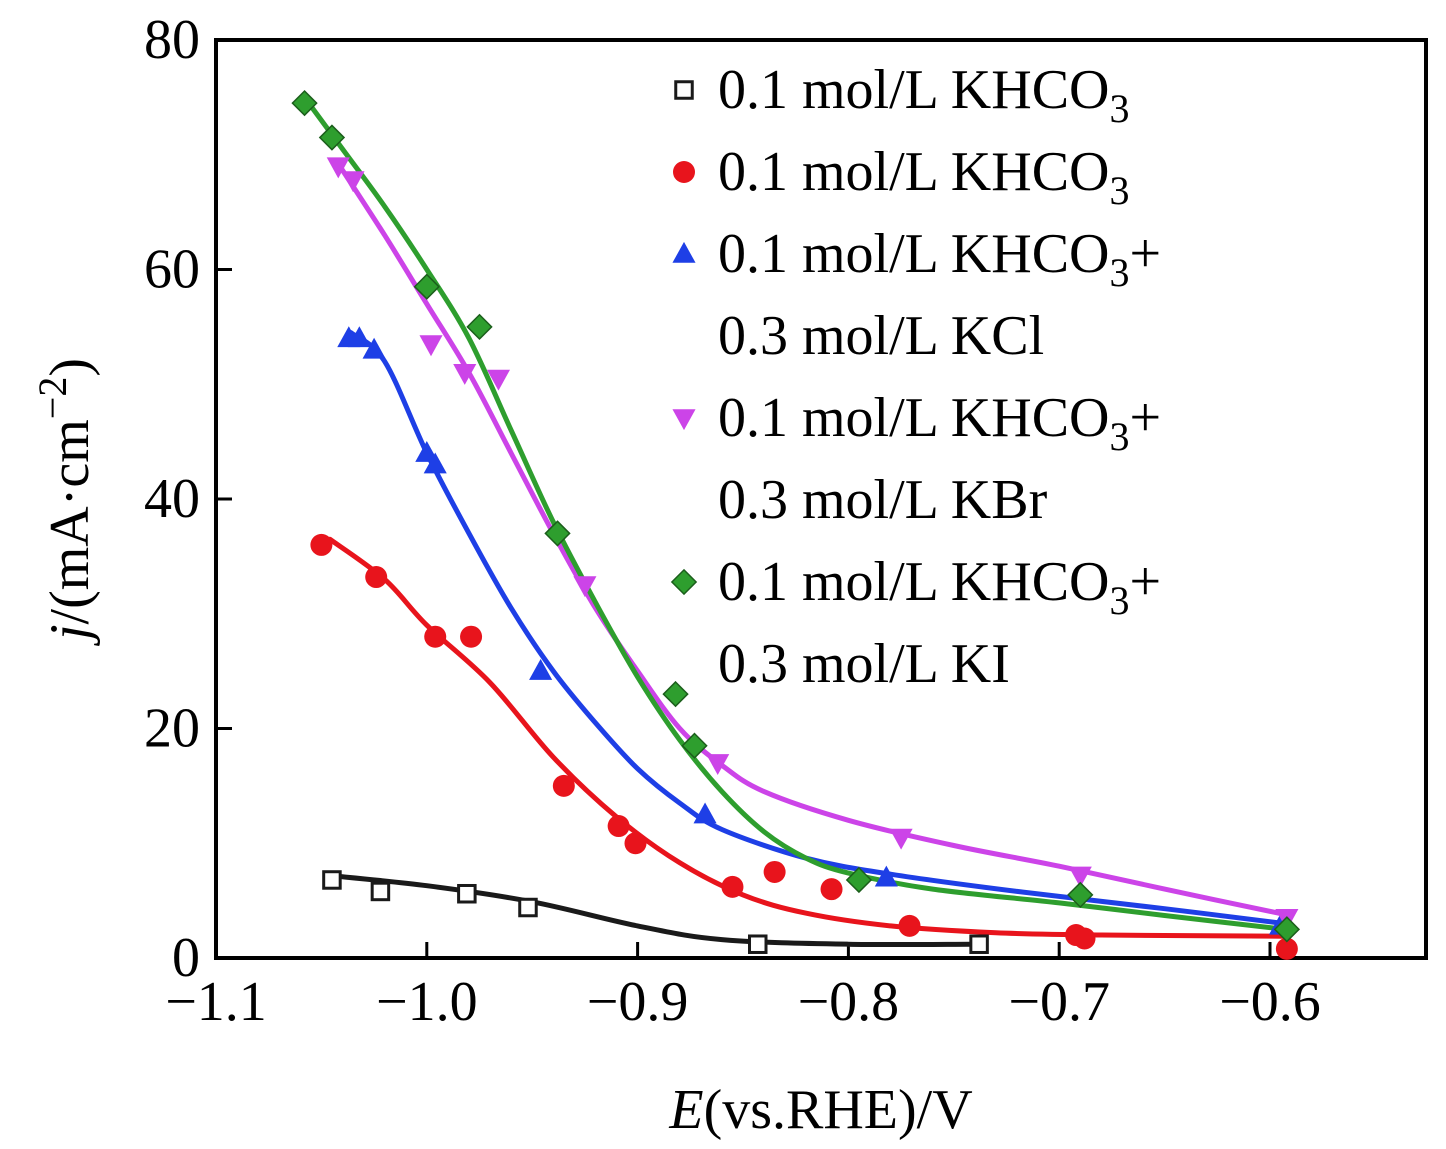 The width and height of the screenshot is (1446, 1149). I want to click on legend-label-series-1: 0.1 mol/L KHCO3, so click(923, 95).